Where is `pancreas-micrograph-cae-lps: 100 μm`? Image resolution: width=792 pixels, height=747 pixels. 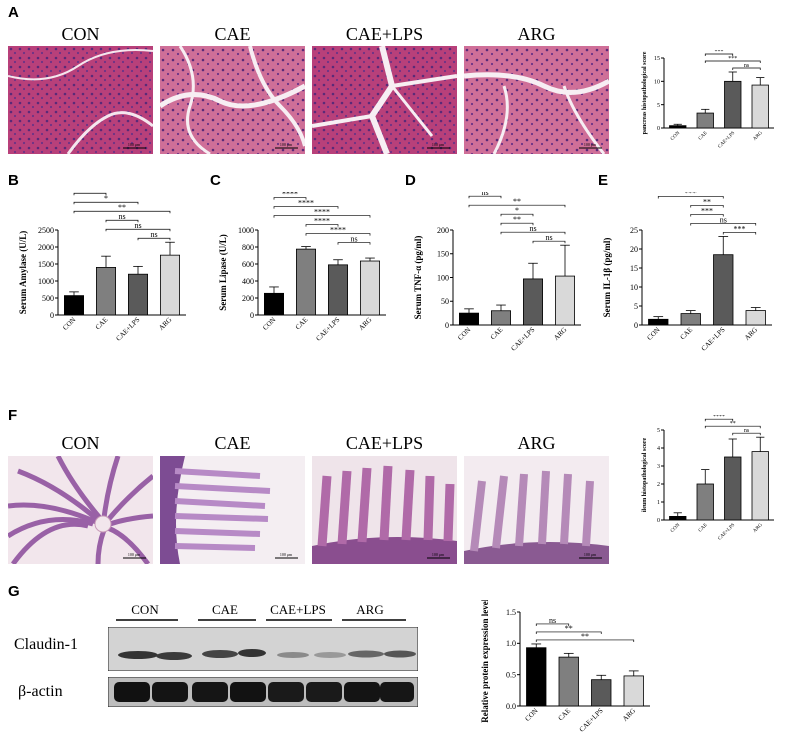 pancreas-micrograph-cae-lps: 100 μm is located at coordinates (384, 100).